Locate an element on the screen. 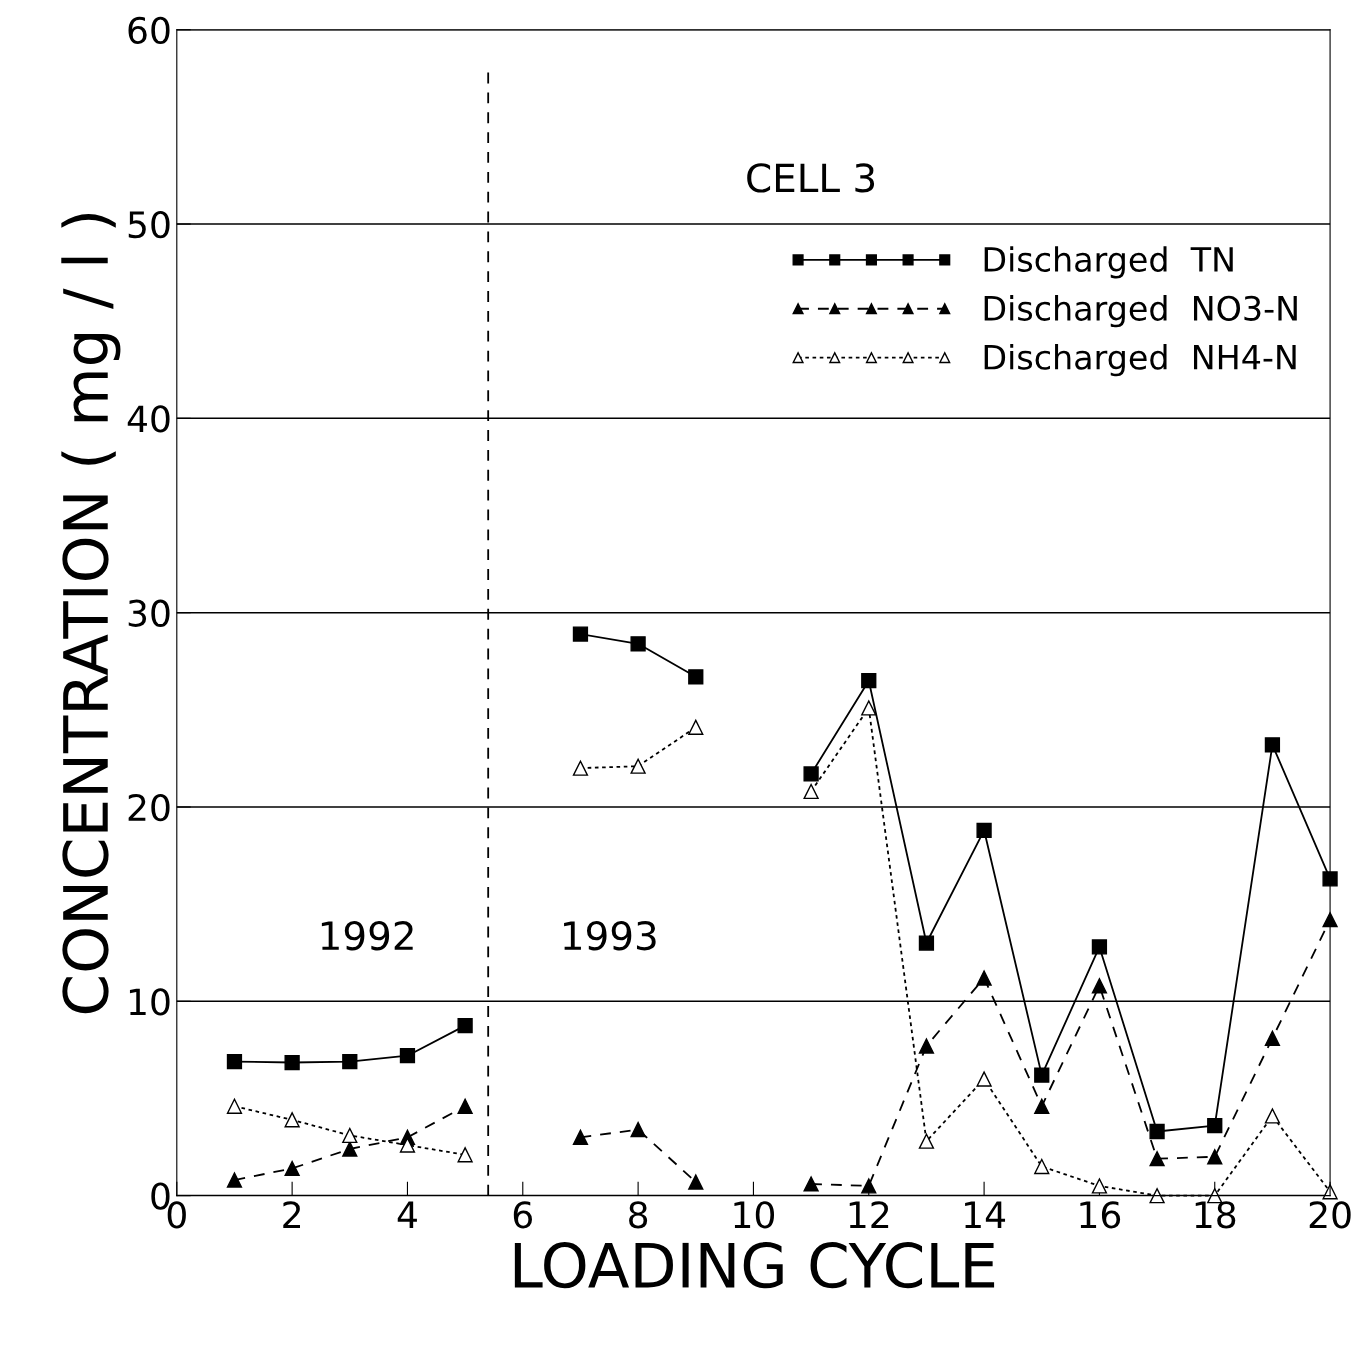  y-tick-label: 30 is located at coordinates (149, 613).